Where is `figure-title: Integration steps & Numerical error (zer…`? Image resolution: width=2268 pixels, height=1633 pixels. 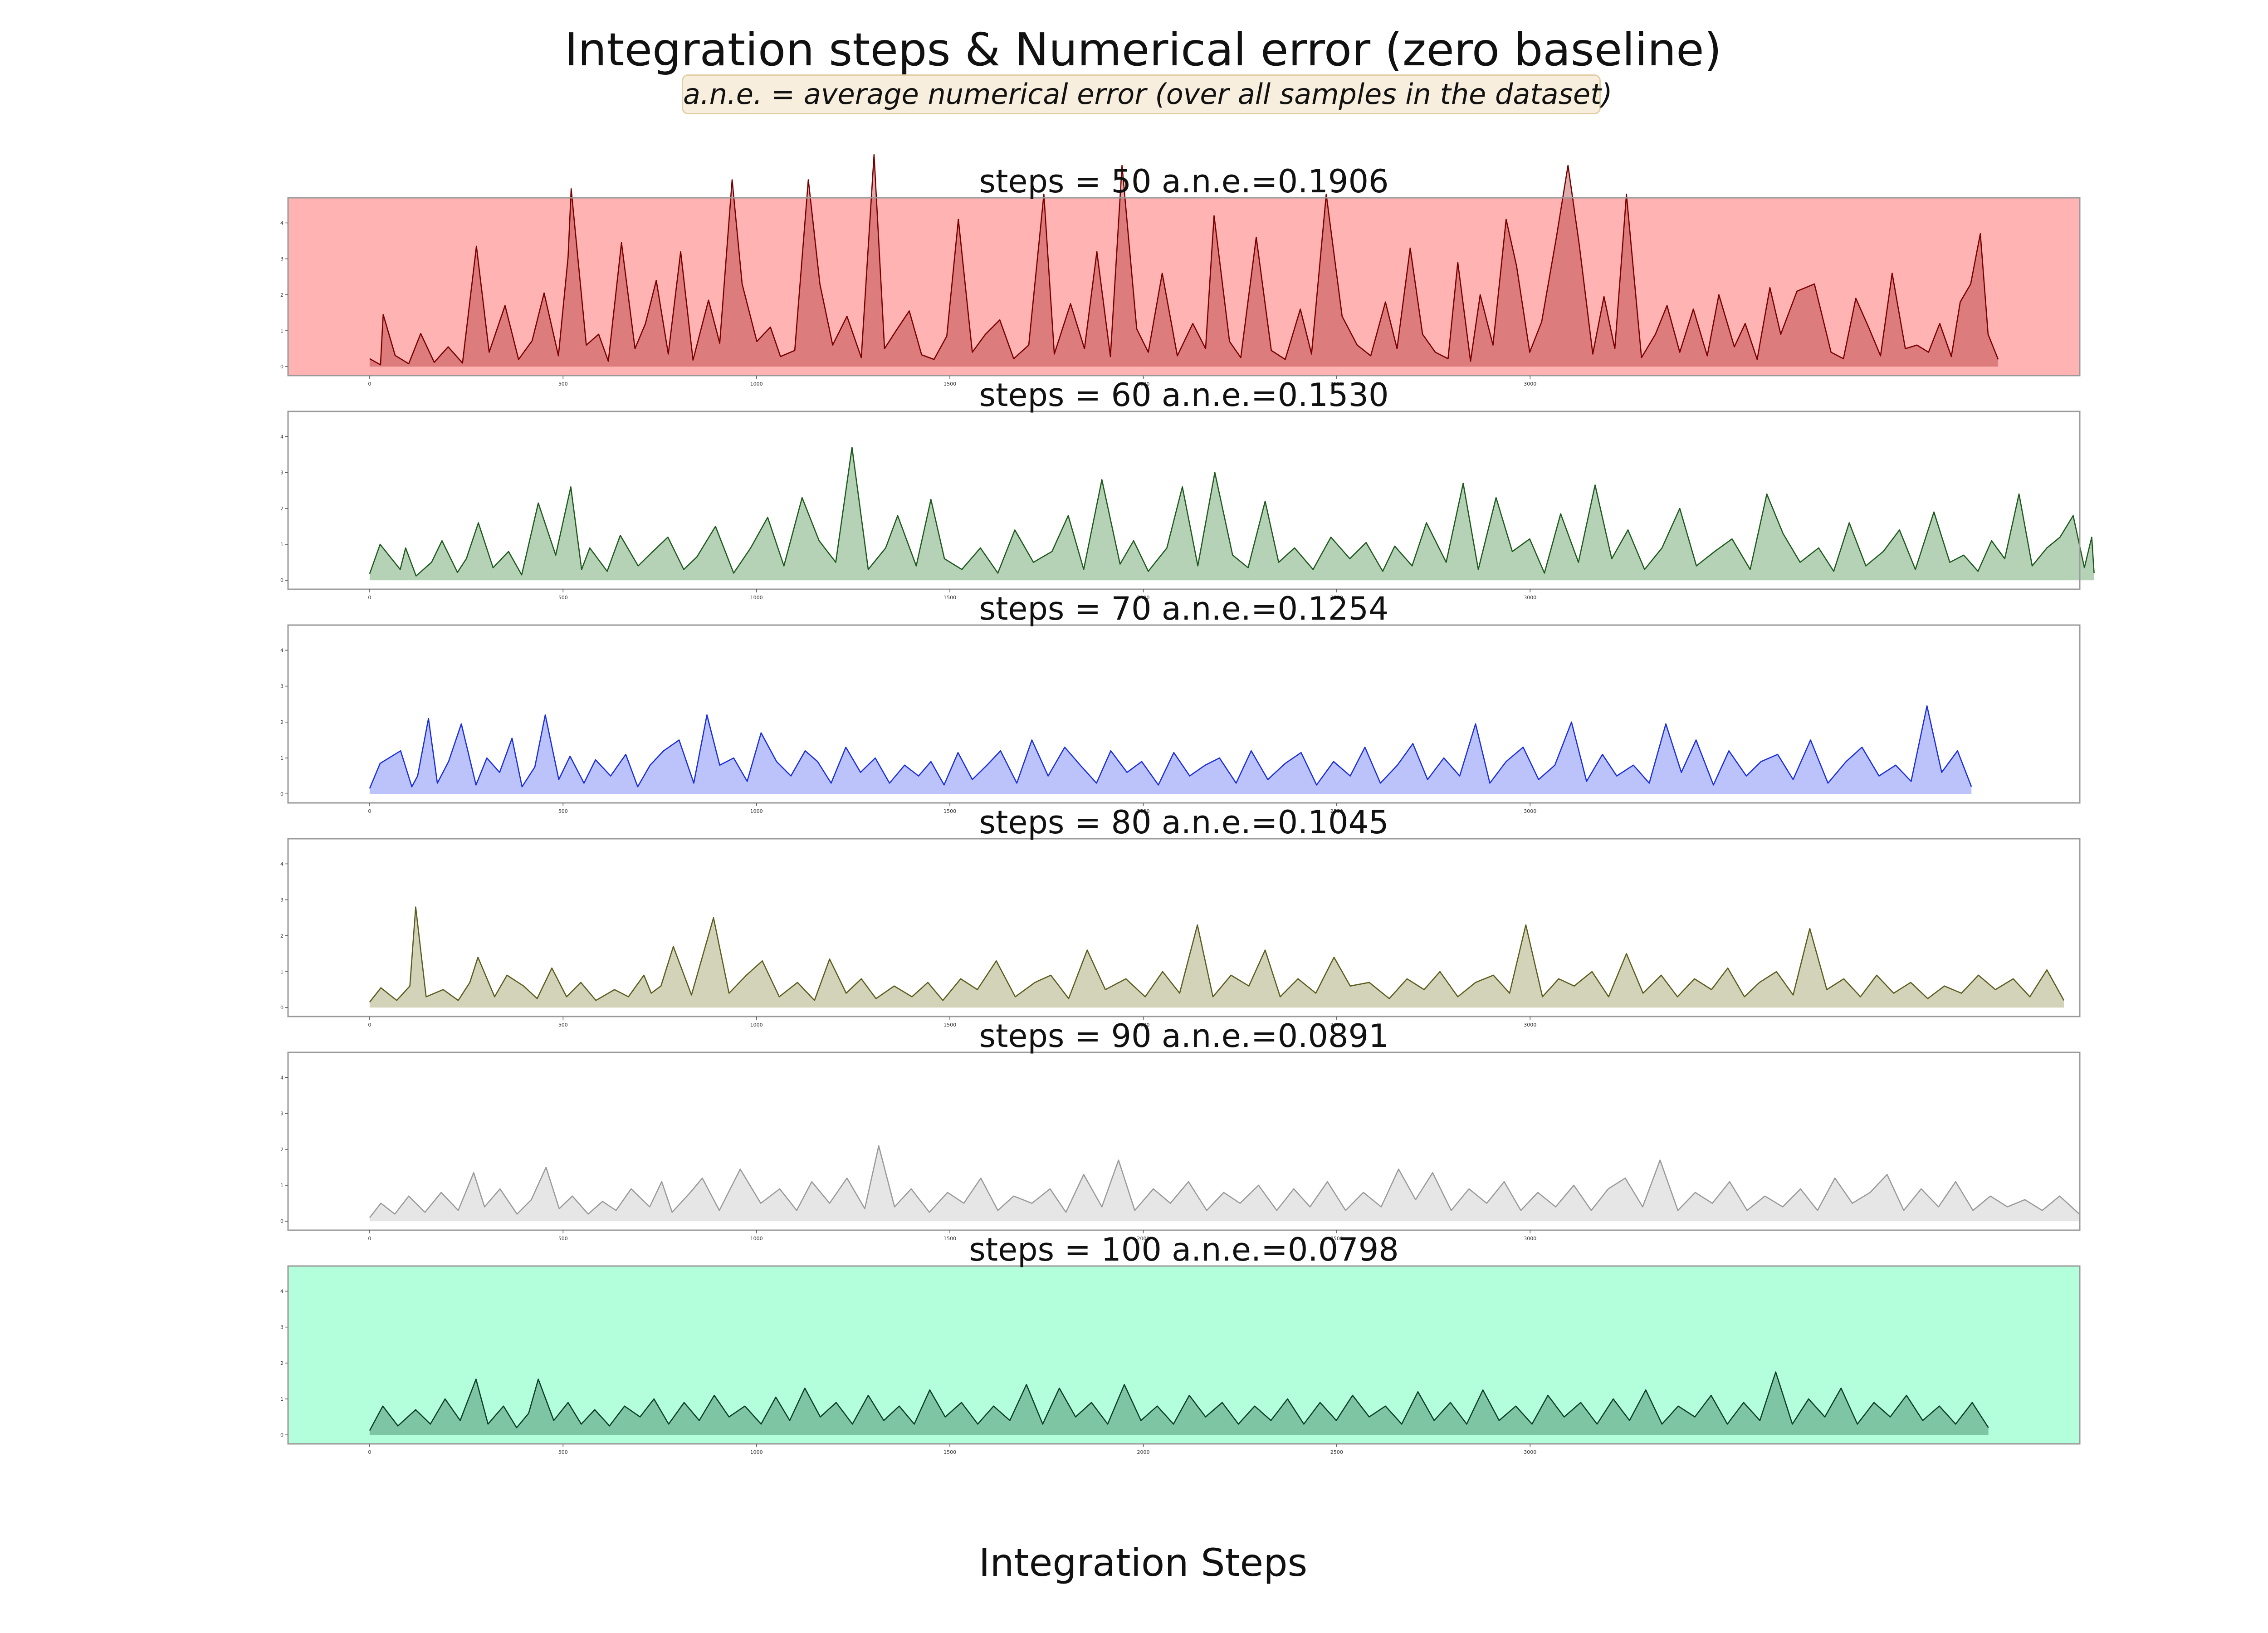
figure-title: Integration steps & Numerical error (zer… is located at coordinates (1143, 49).